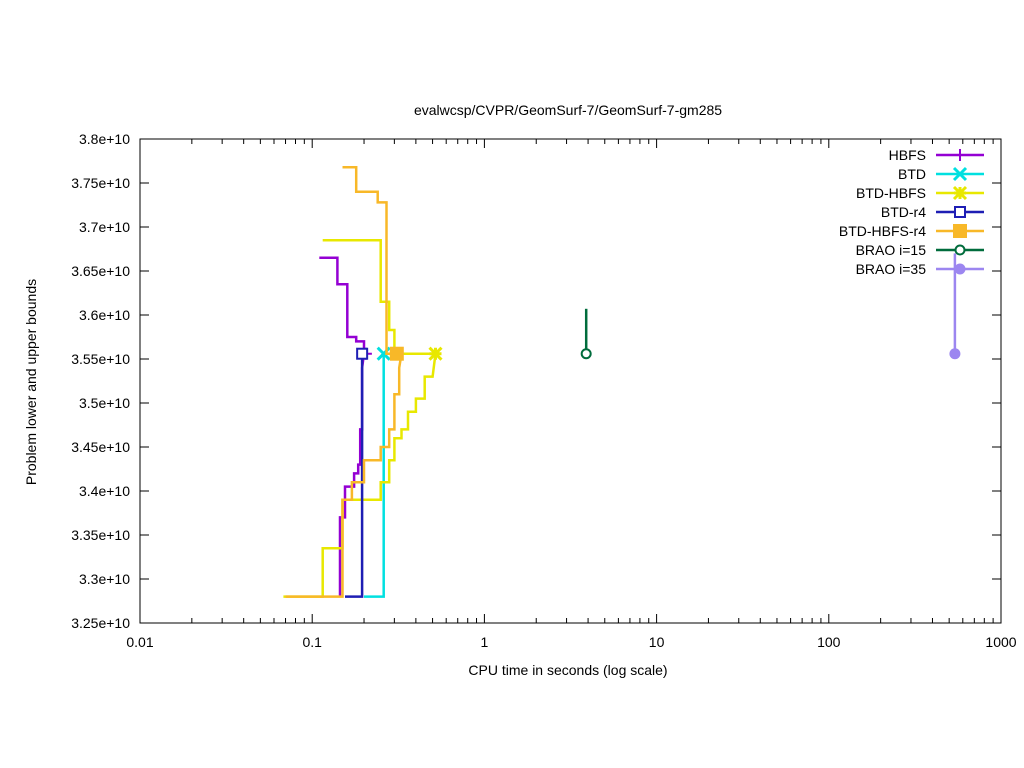 The image size is (1024, 768). What do you see at coordinates (891, 193) in the screenshot?
I see `legend-label: BTD-HBFS` at bounding box center [891, 193].